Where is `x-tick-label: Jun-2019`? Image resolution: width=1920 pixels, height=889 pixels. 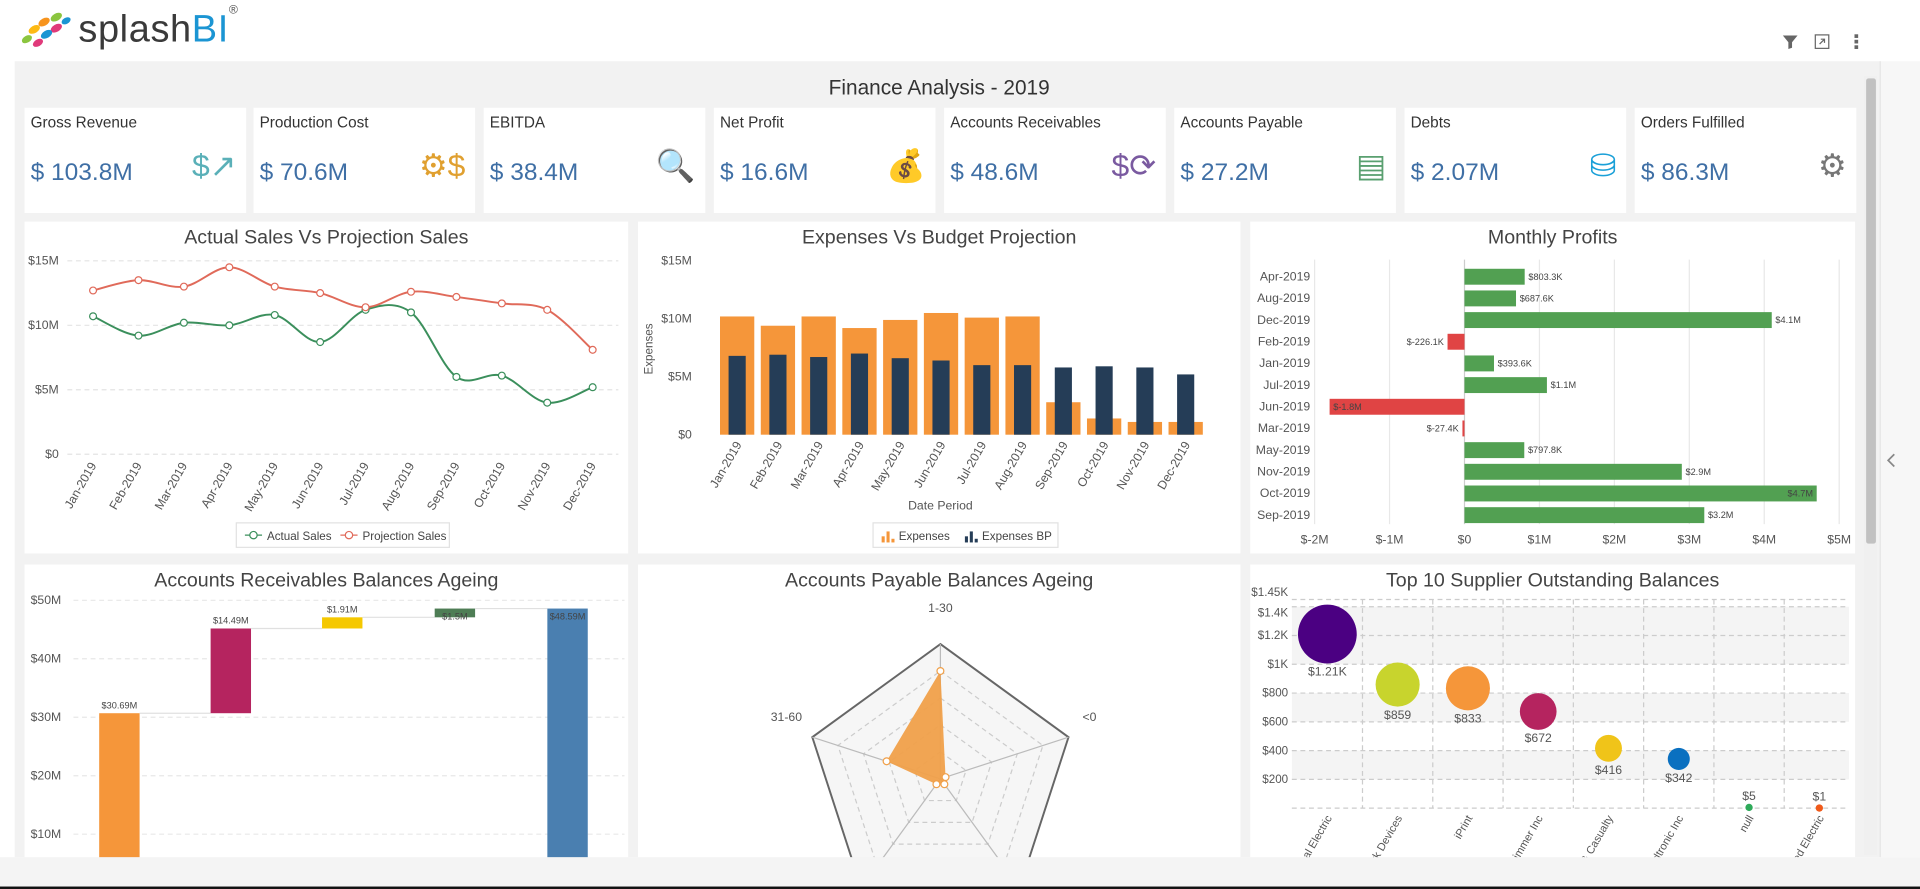
x-tick-label: Jun-2019 is located at coordinates (308, 485).